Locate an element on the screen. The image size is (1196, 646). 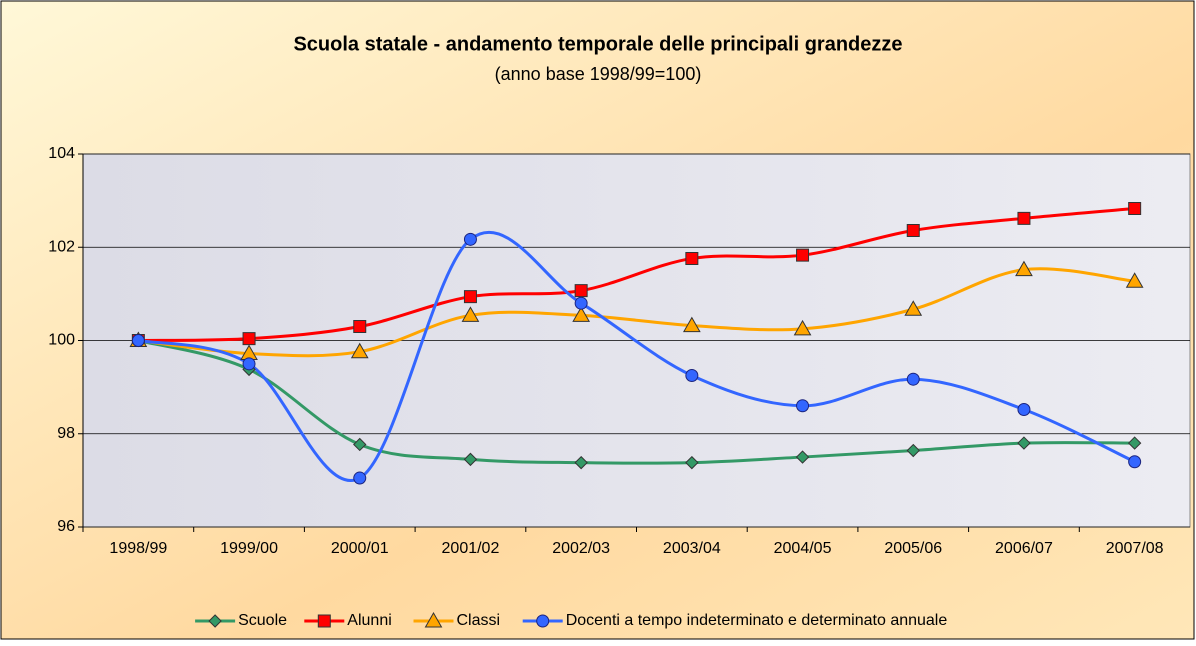
chart-subtitle: (anno base 1998/99=100) is located at coordinates (598, 74).